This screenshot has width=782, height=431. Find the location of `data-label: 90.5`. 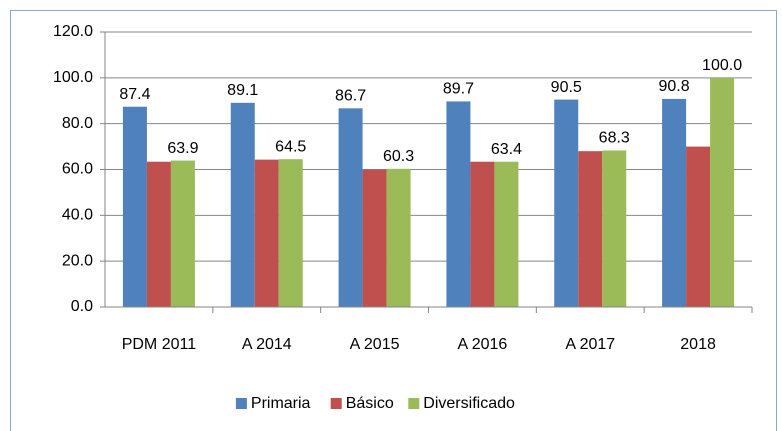

data-label: 90.5 is located at coordinates (566, 87).